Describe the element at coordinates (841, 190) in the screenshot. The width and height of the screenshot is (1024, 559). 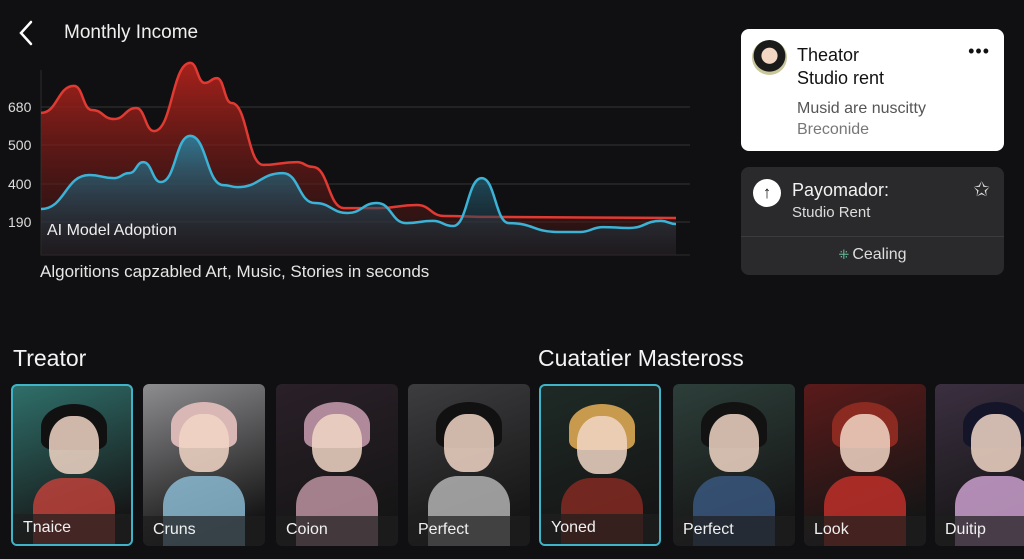
I see `payment-title: Payomador:` at that location.